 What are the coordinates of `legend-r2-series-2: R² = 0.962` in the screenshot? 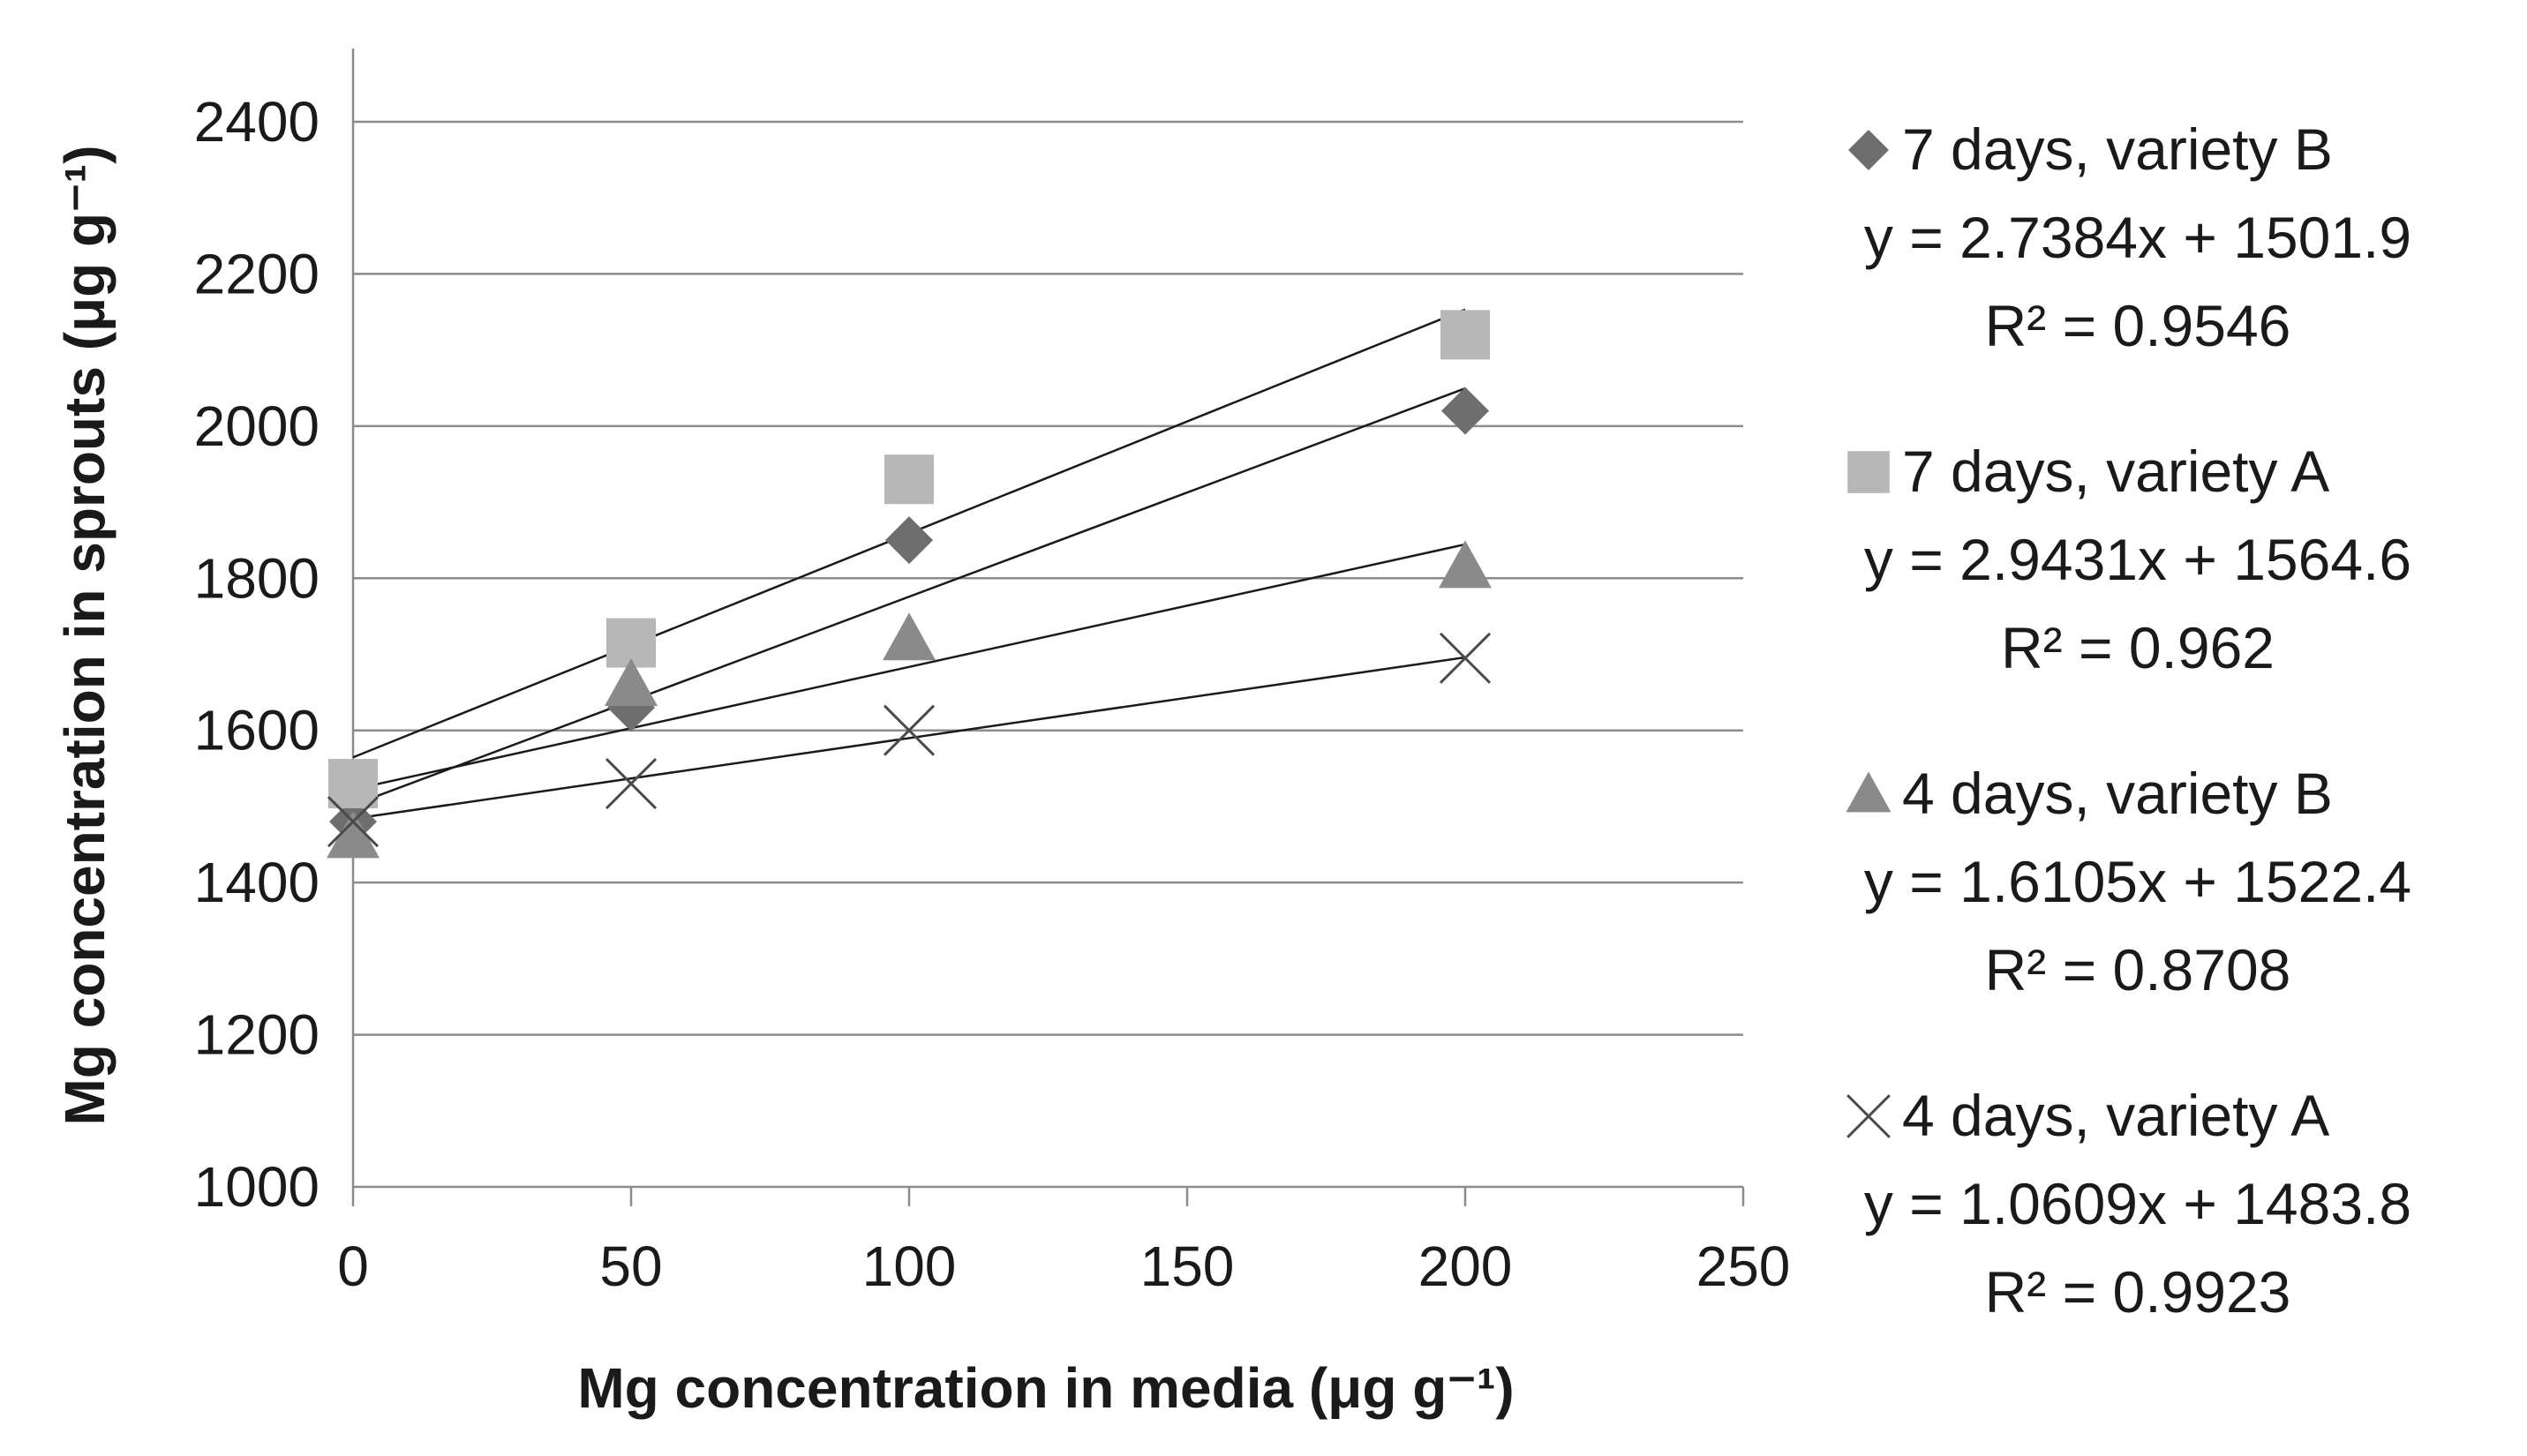 It's located at (2138, 647).